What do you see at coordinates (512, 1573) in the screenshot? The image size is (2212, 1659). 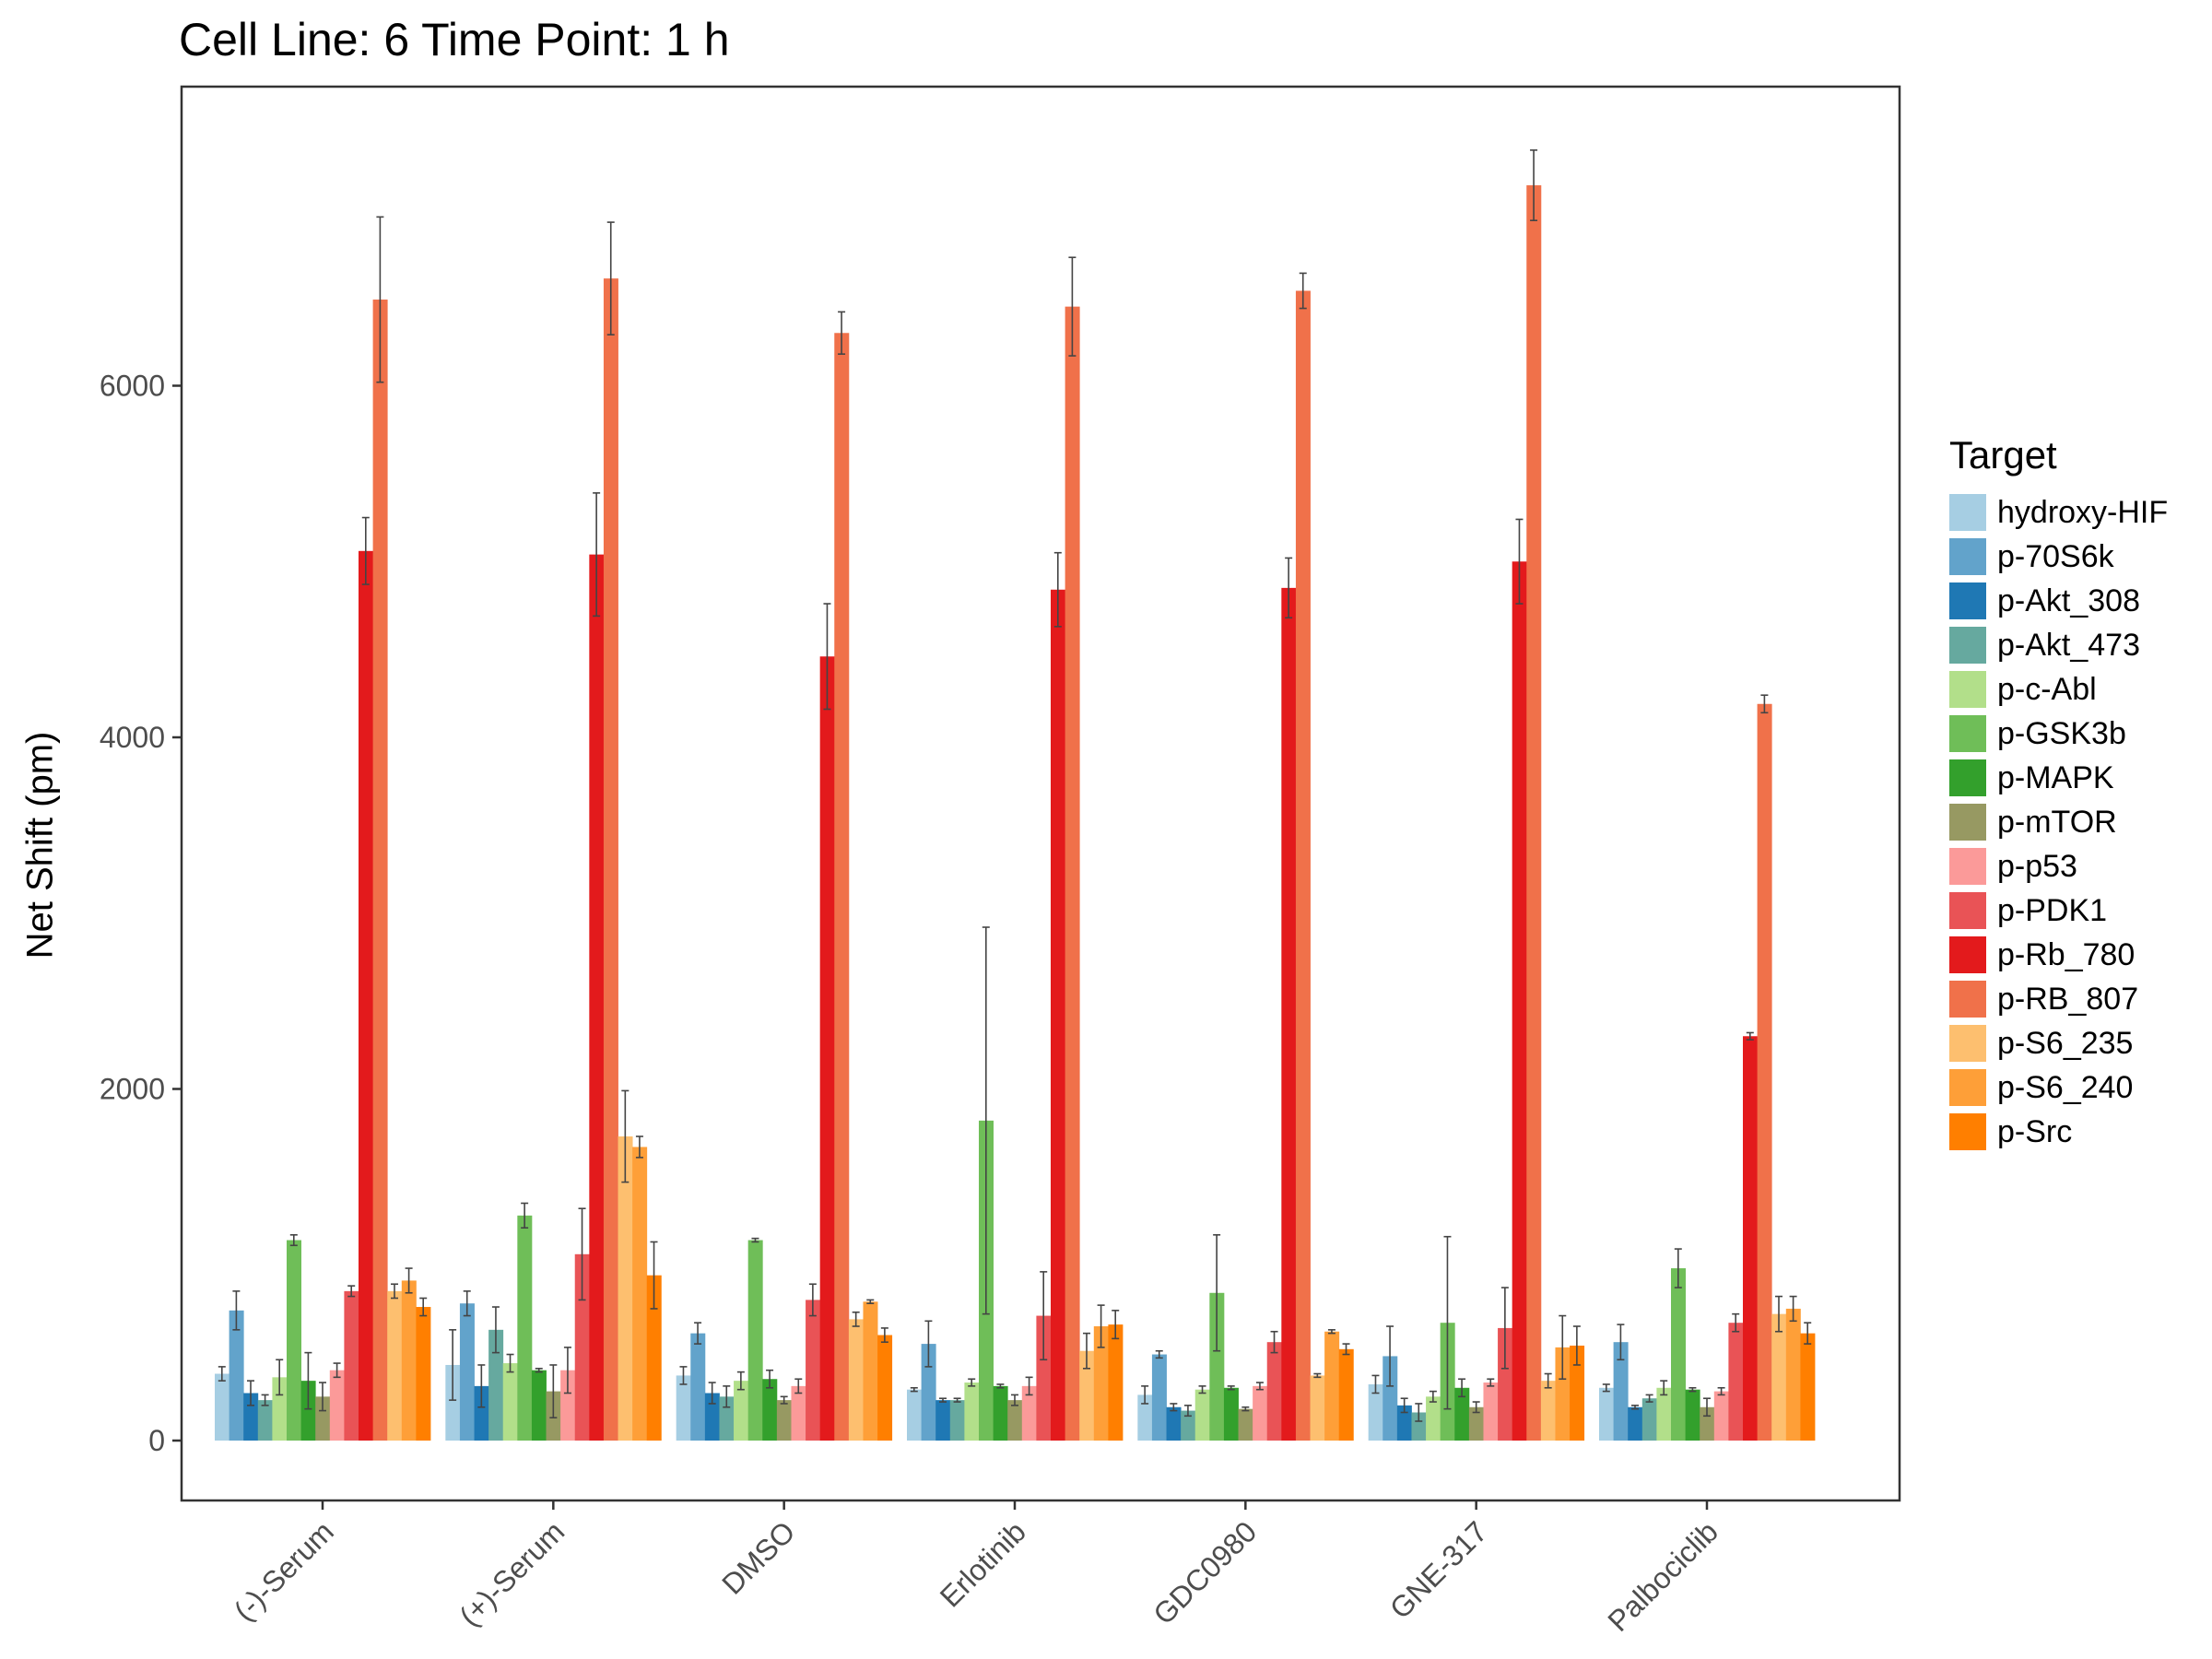 I see `x-tick-label: (+)-Serum` at bounding box center [512, 1573].